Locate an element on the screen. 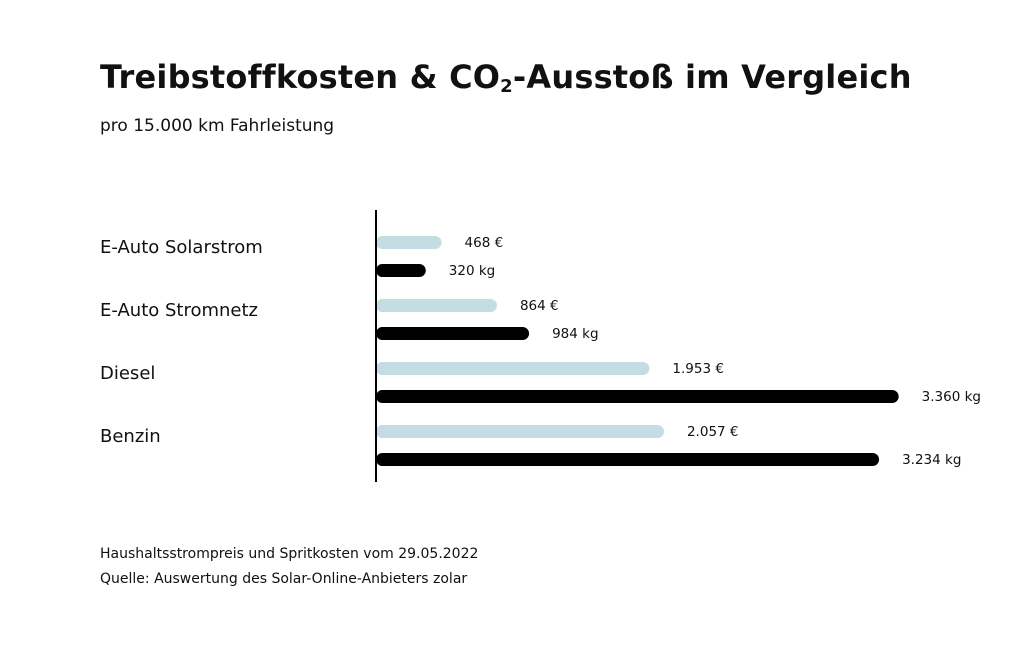 The height and width of the screenshot is (650, 1024). data-label-co2: 3.234 kg is located at coordinates (931, 460).